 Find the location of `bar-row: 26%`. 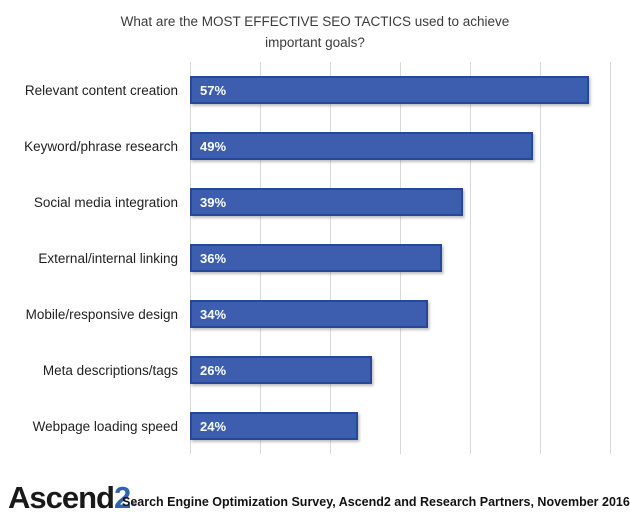

bar-row: 26% is located at coordinates (400, 370).